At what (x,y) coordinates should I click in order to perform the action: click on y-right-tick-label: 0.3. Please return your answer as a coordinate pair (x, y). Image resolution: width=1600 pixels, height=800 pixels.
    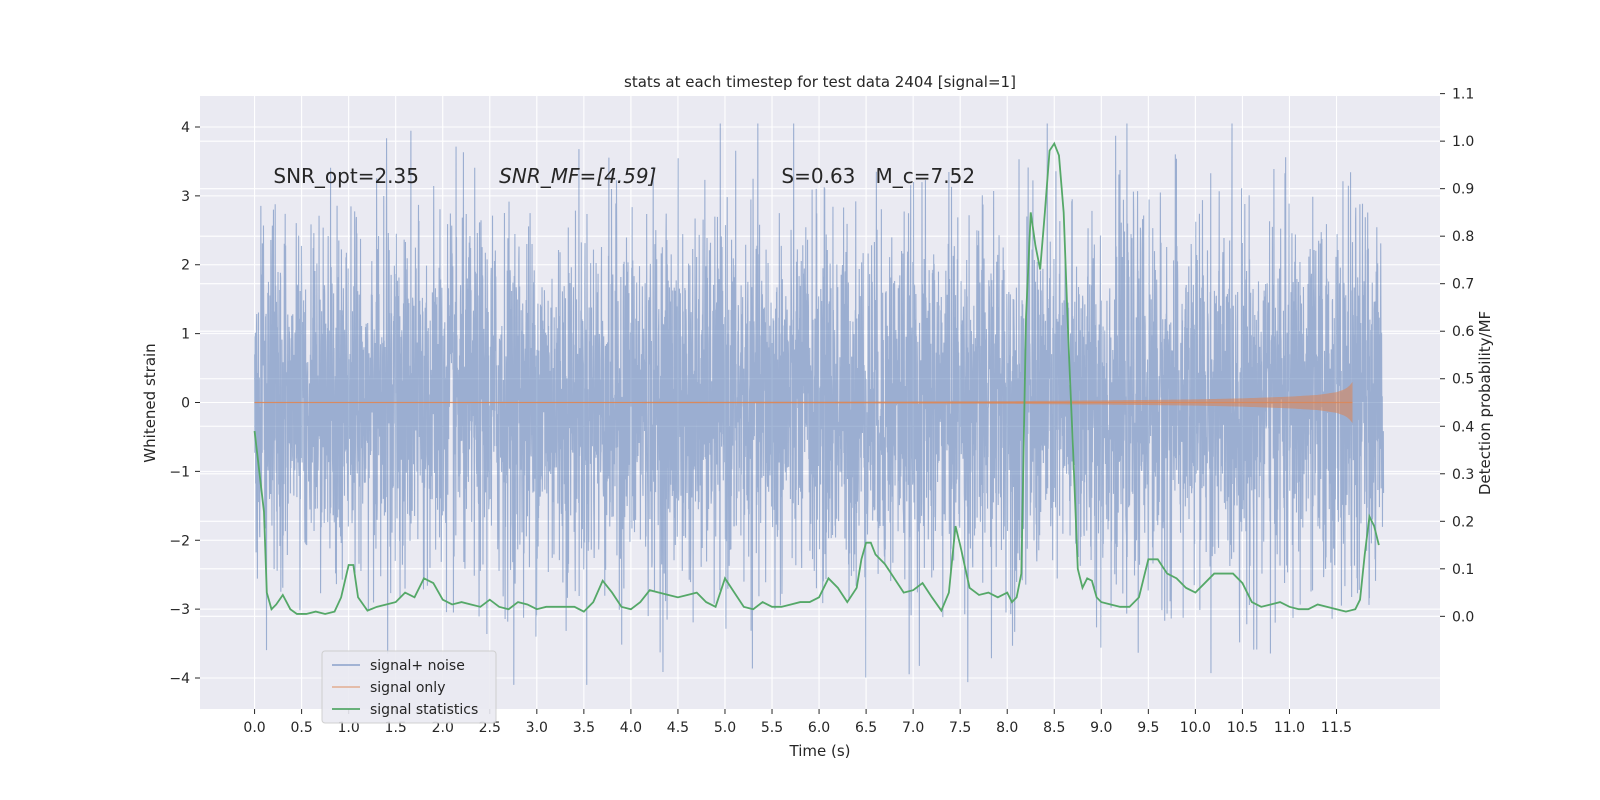
    Looking at the image, I should click on (1463, 475).